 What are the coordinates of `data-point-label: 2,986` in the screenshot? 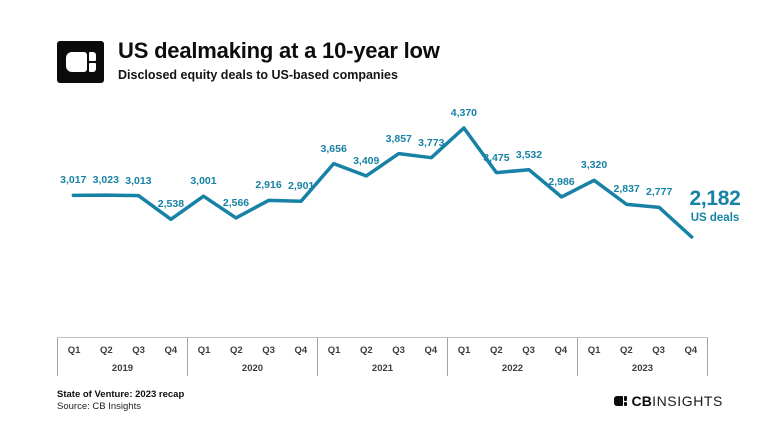 It's located at (561, 181).